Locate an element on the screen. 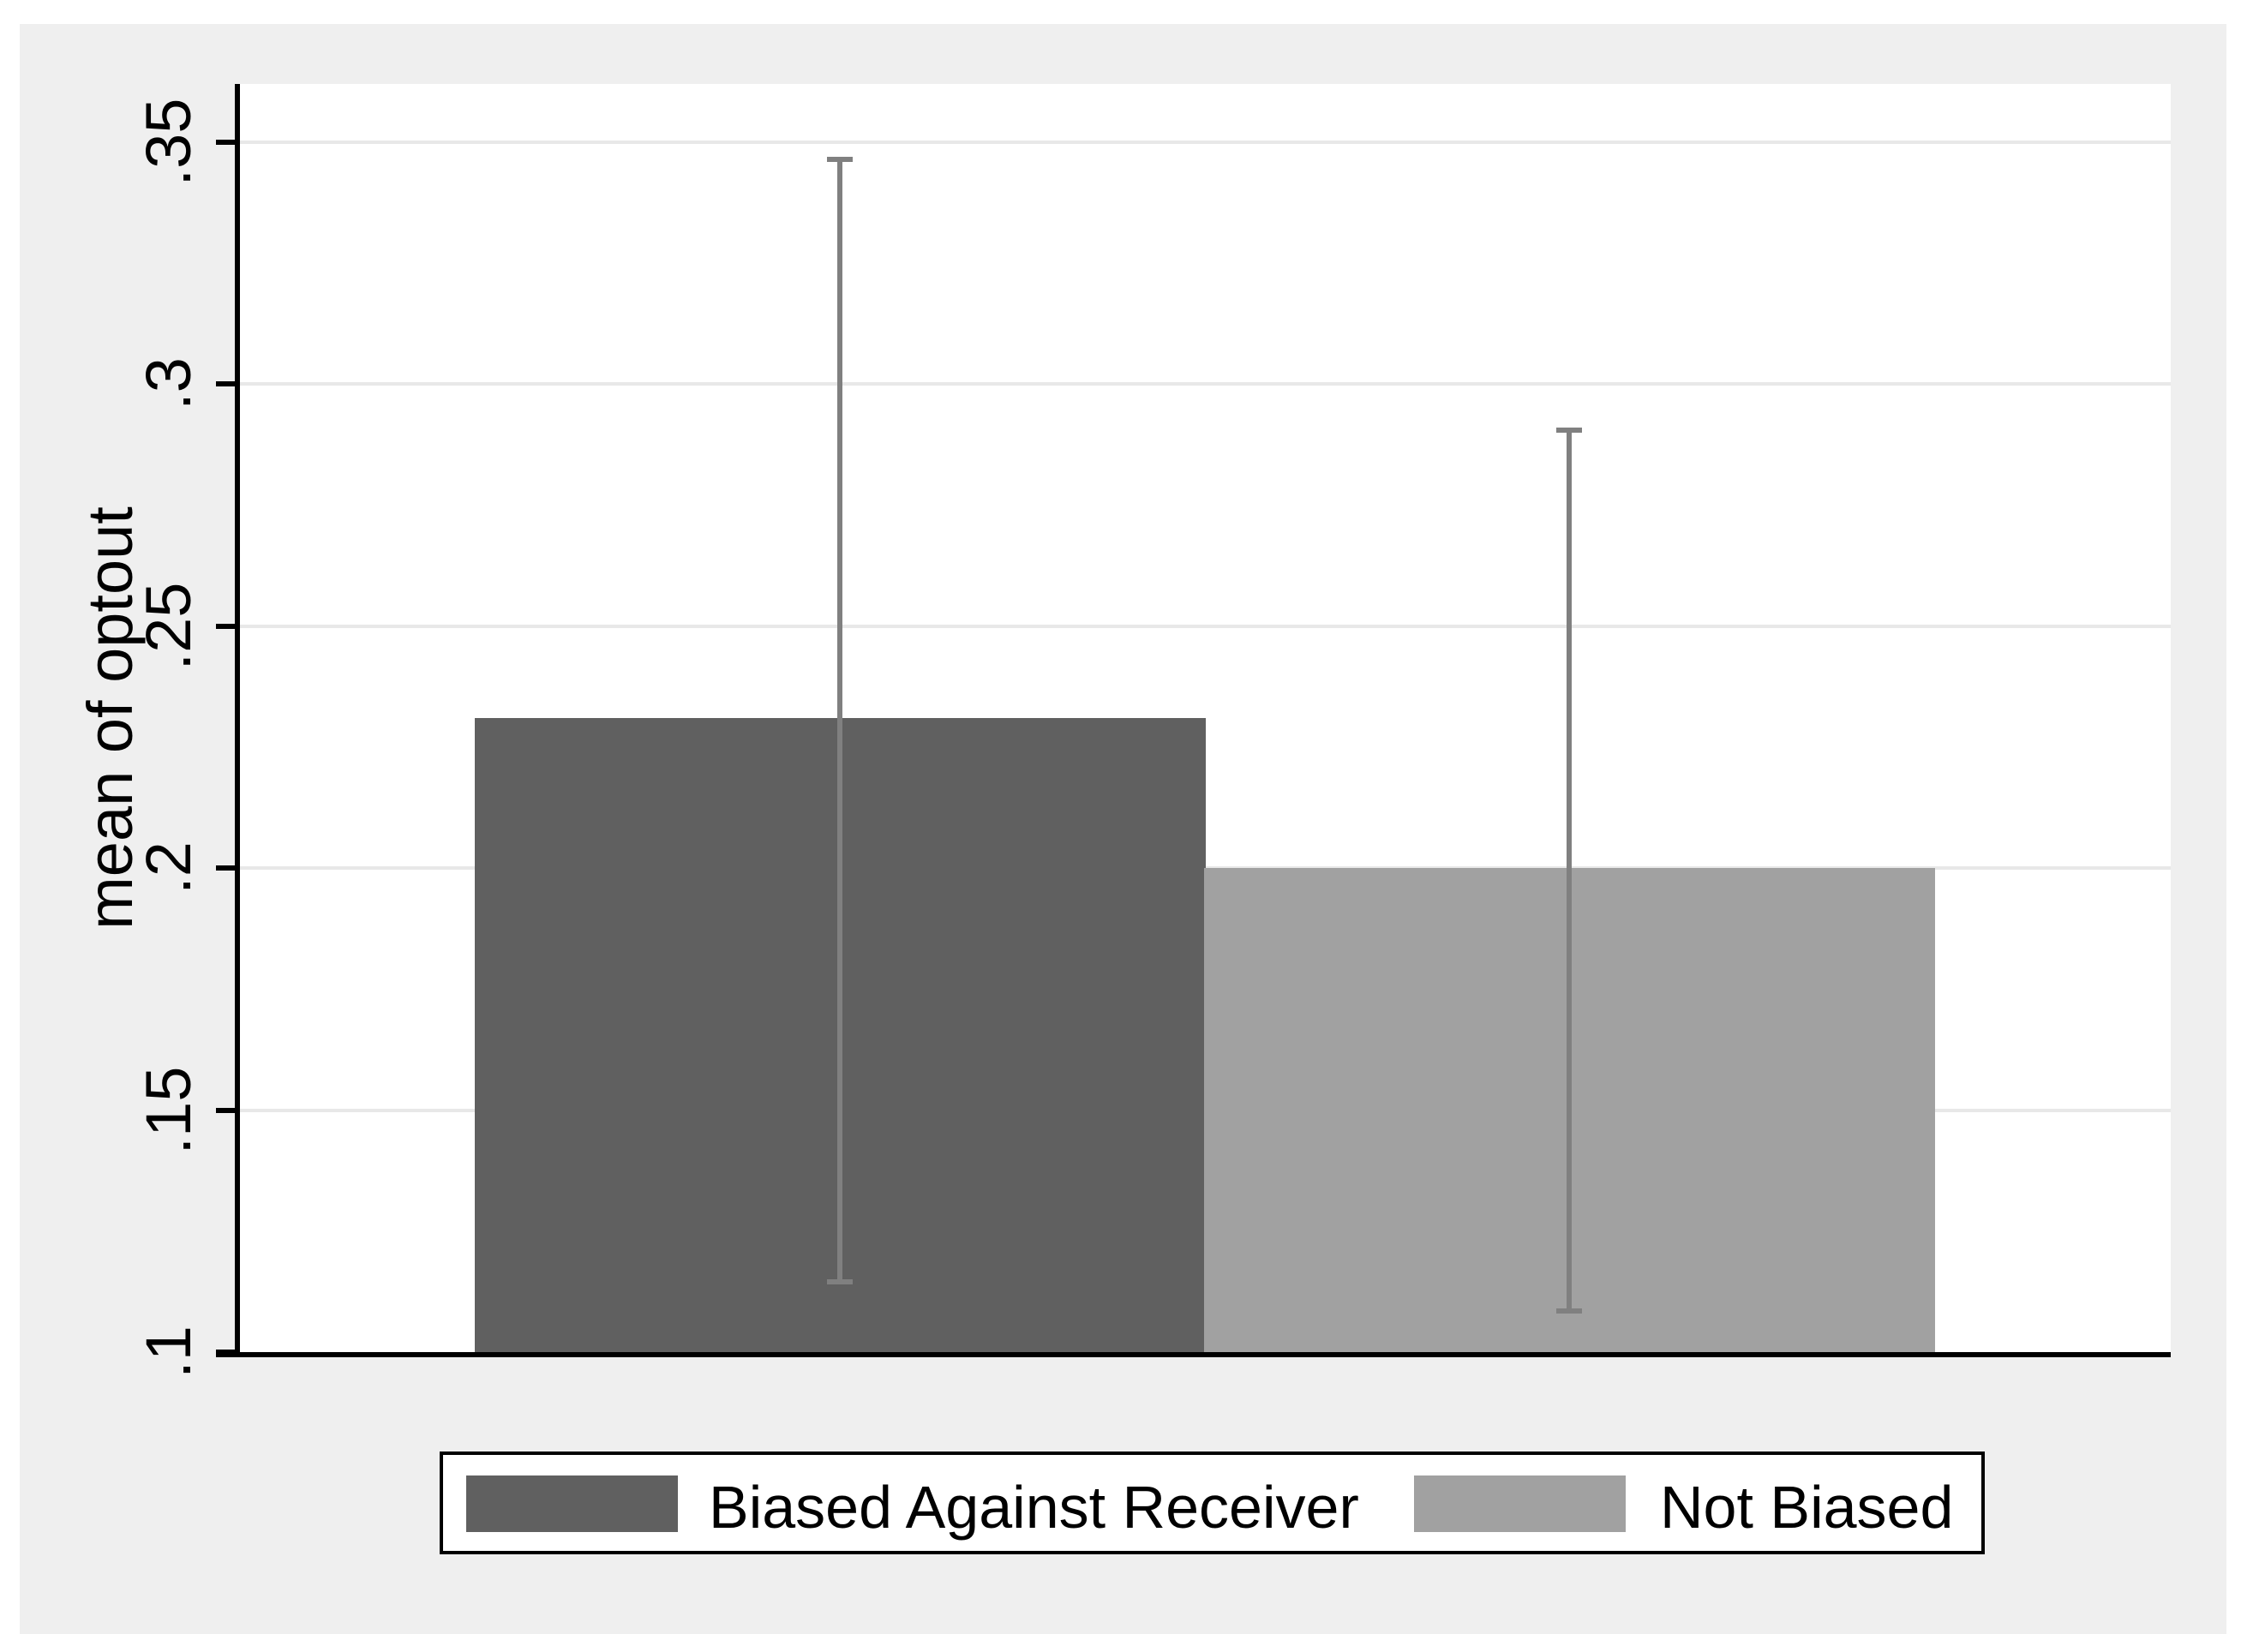  y-tick-label: .35 is located at coordinates (168, 142).